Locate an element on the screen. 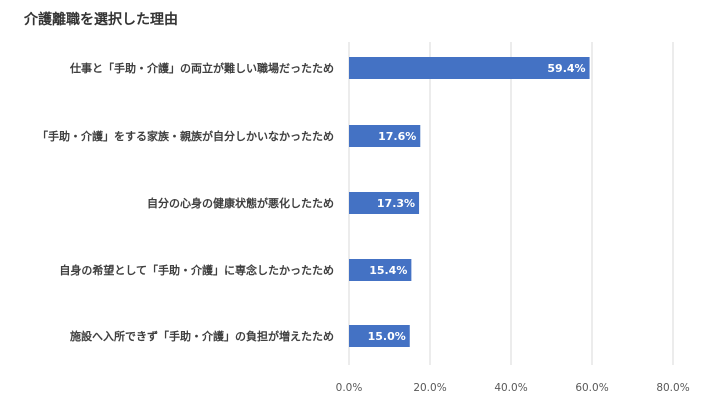 The image size is (720, 405). category-label: 自分の心身の健康状態が悪化したため is located at coordinates (240, 203).